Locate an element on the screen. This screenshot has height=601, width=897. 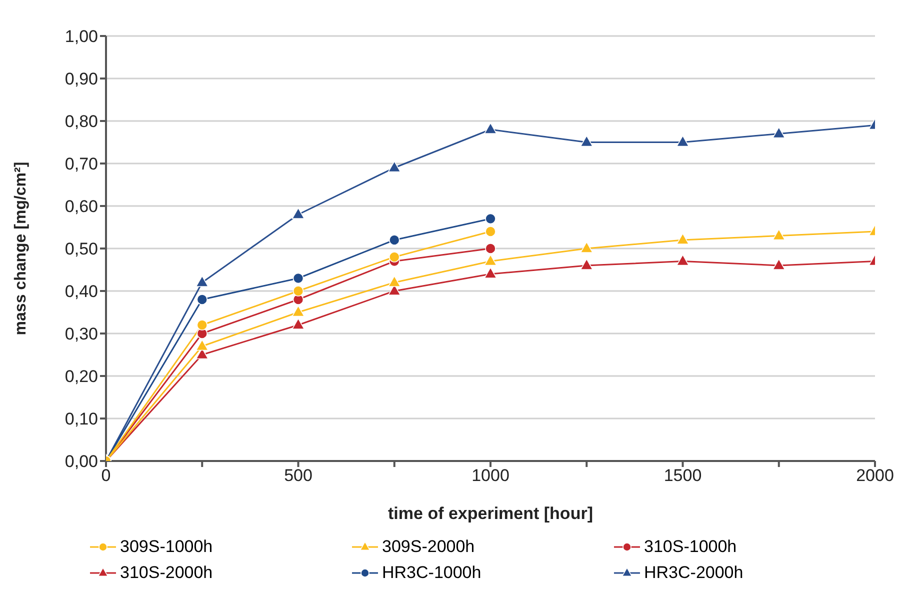
legend-label: 309S-2000h is located at coordinates (428, 547).